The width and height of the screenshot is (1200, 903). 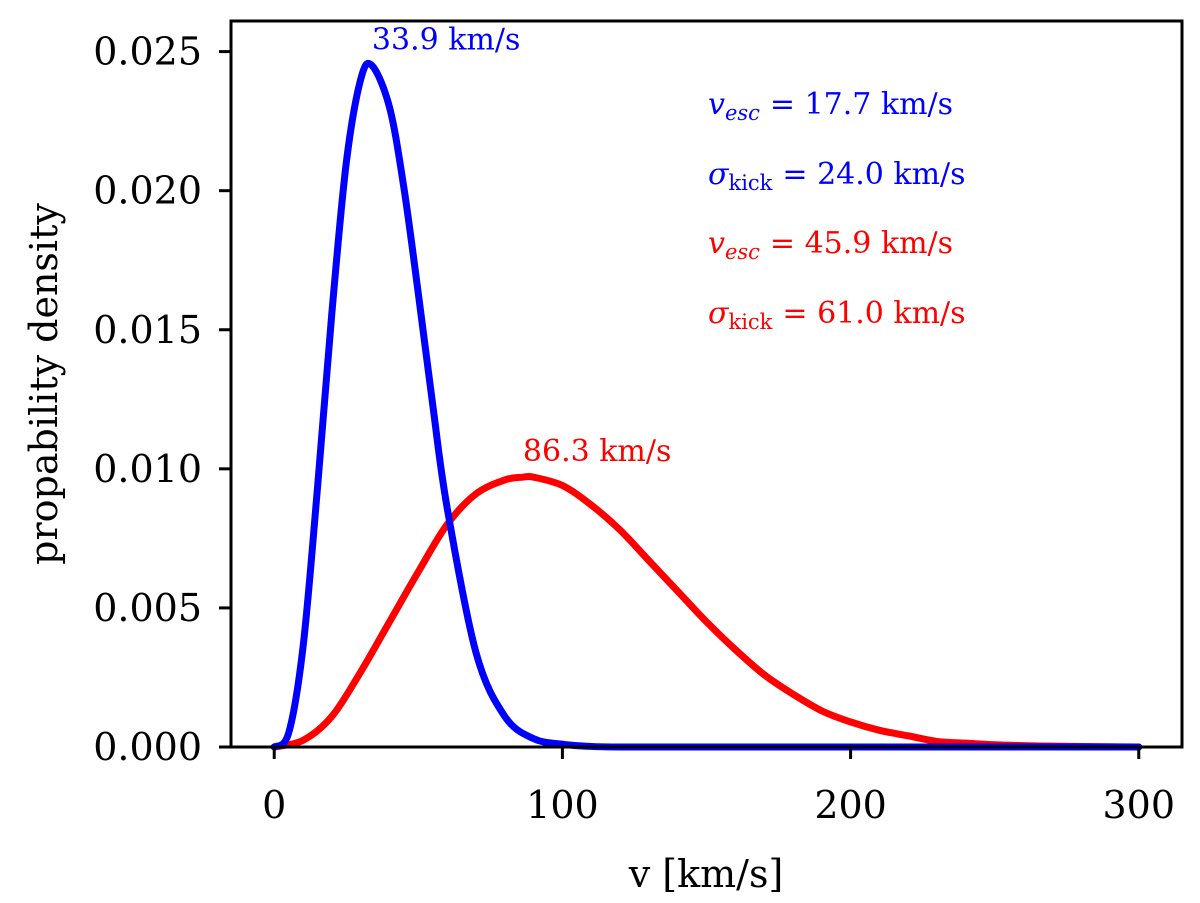 What do you see at coordinates (837, 176) in the screenshot?
I see `param-annotation: σkick = 24.0 km/s` at bounding box center [837, 176].